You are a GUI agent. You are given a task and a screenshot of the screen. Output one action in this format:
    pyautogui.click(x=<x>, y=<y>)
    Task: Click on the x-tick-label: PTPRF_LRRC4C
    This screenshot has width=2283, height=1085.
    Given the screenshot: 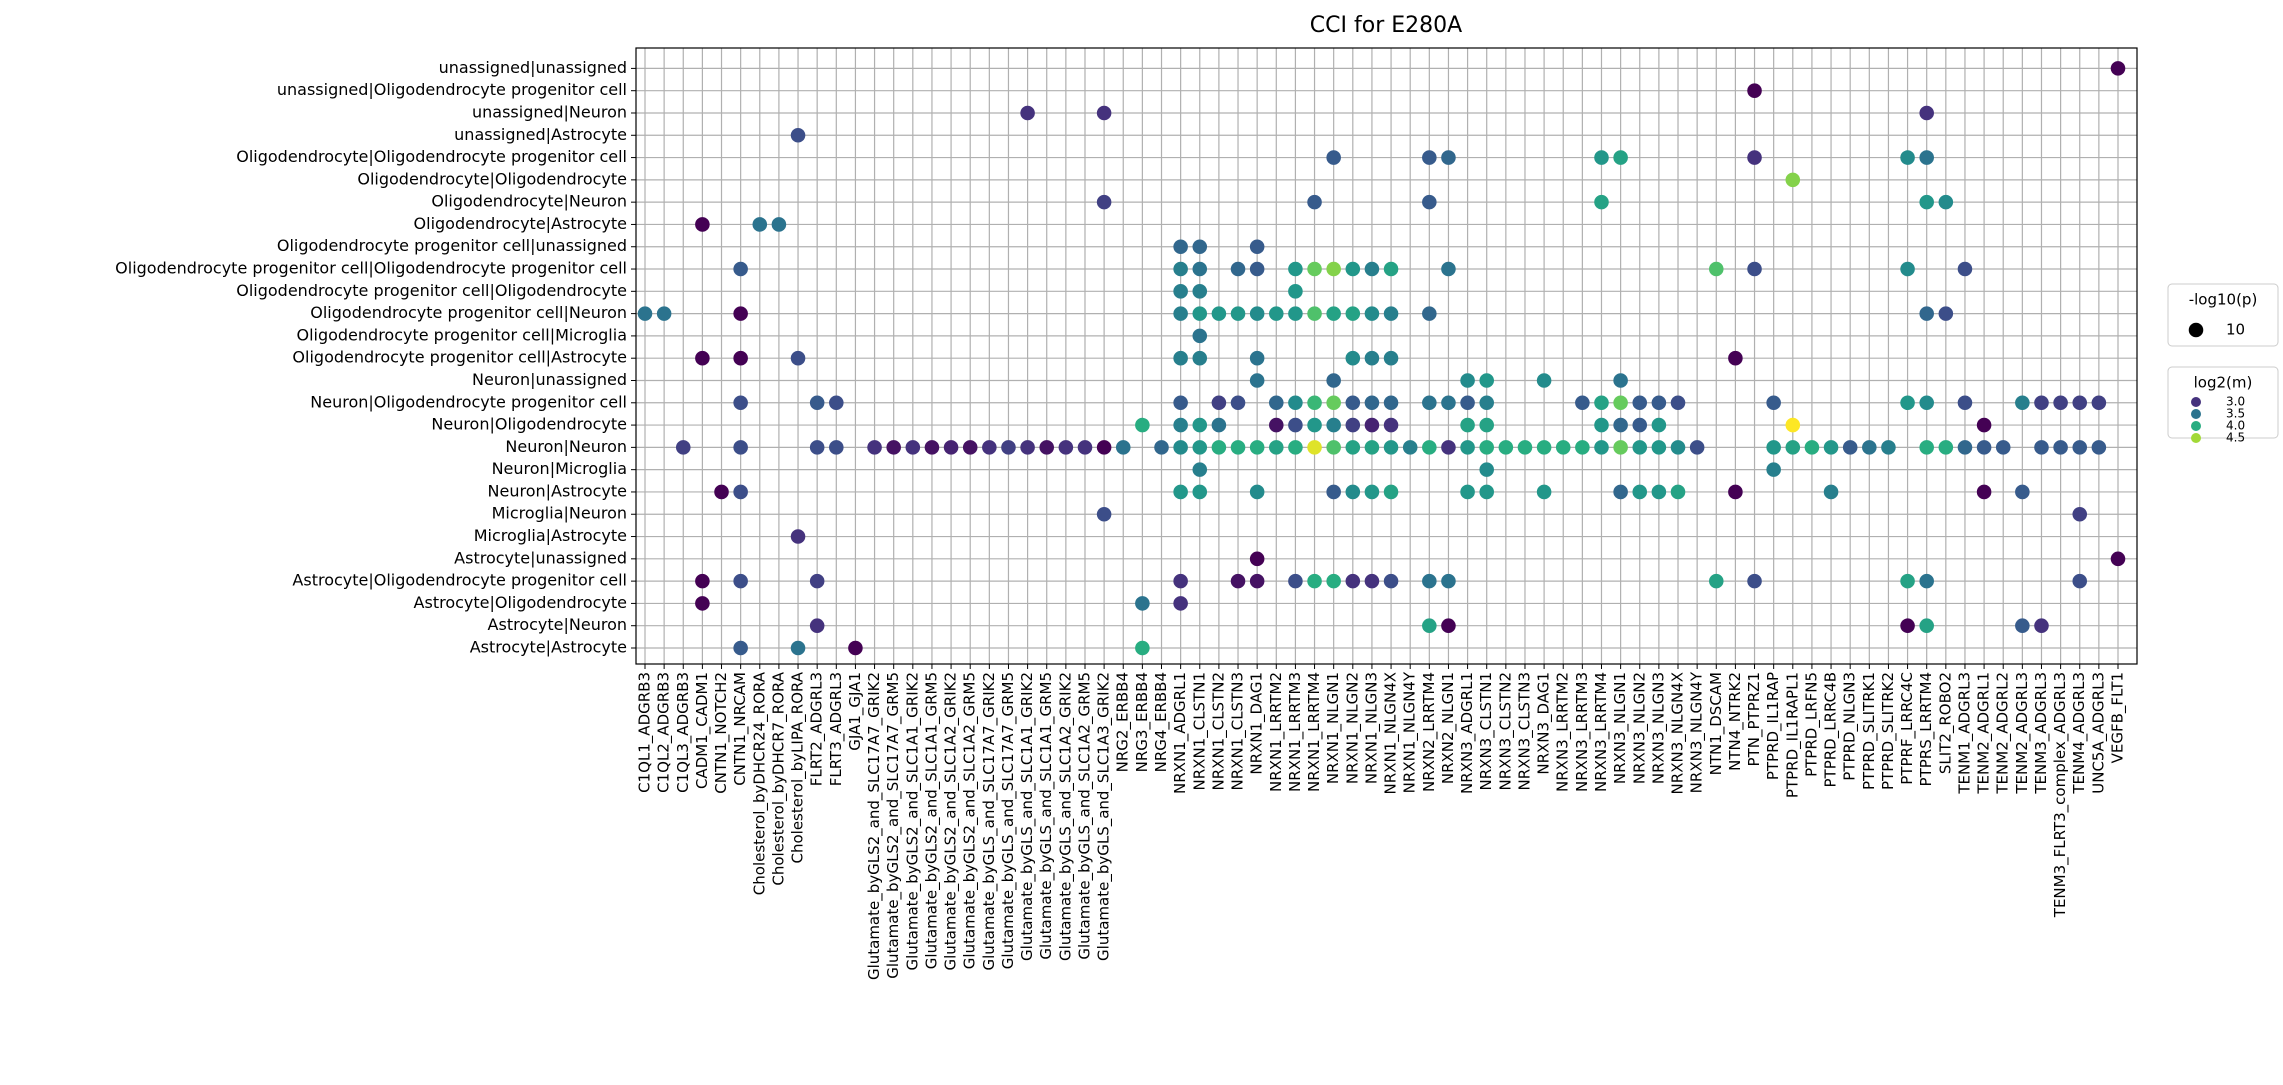 What is the action you would take?
    pyautogui.click(x=1907, y=728)
    